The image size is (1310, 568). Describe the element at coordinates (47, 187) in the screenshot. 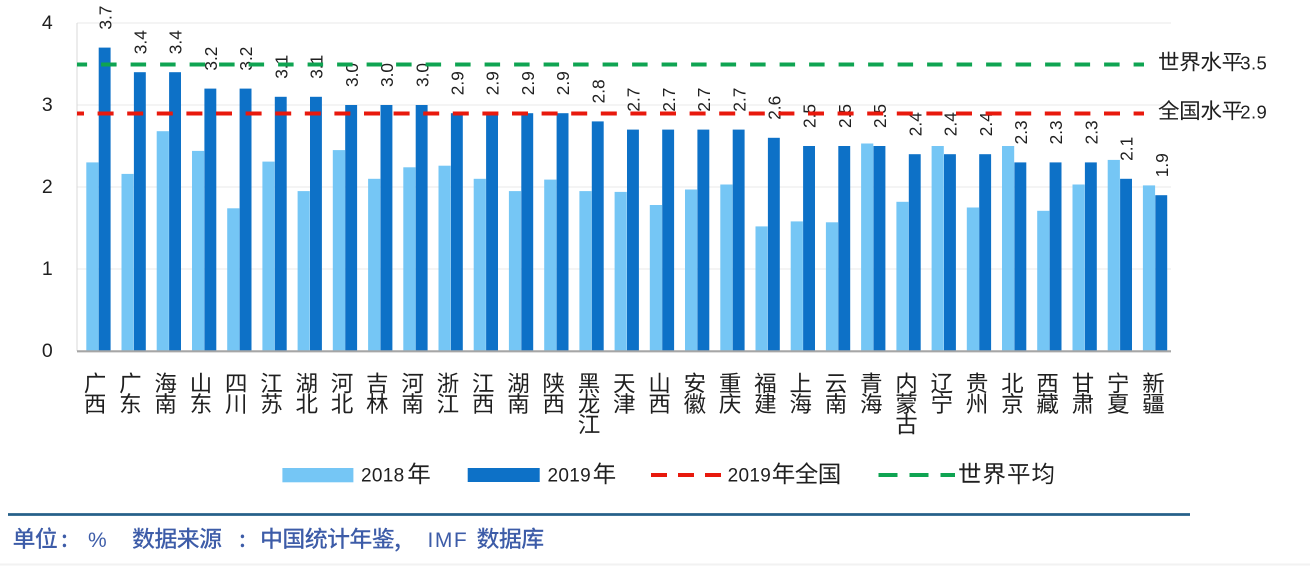

I see `svg-text: 2` at that location.